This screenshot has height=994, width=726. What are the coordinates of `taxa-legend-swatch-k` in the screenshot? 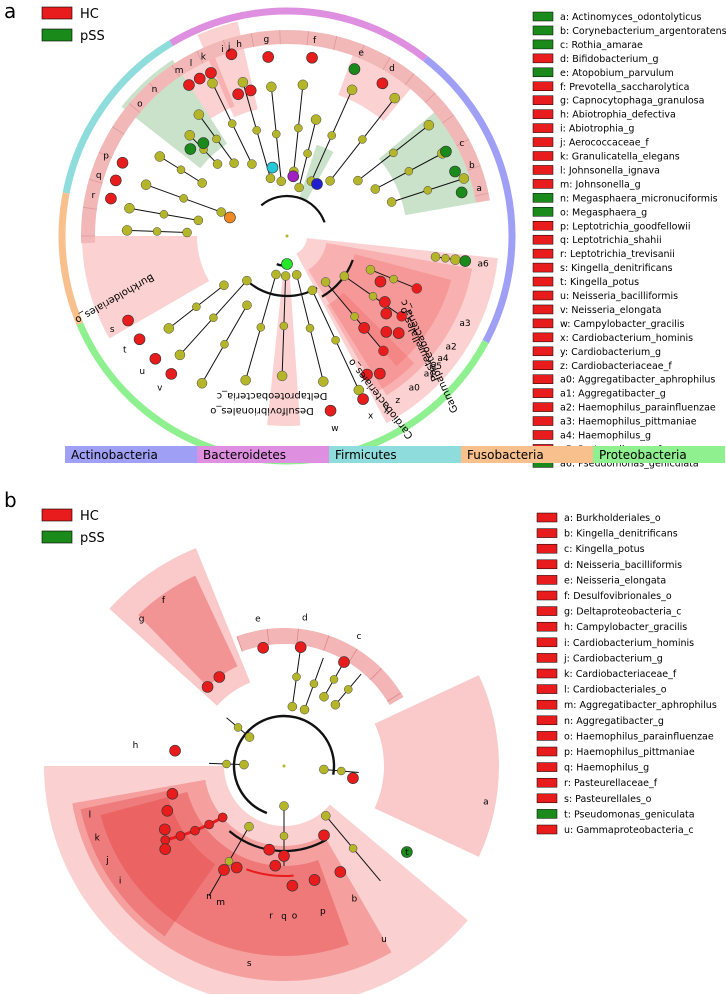 It's located at (543, 156).